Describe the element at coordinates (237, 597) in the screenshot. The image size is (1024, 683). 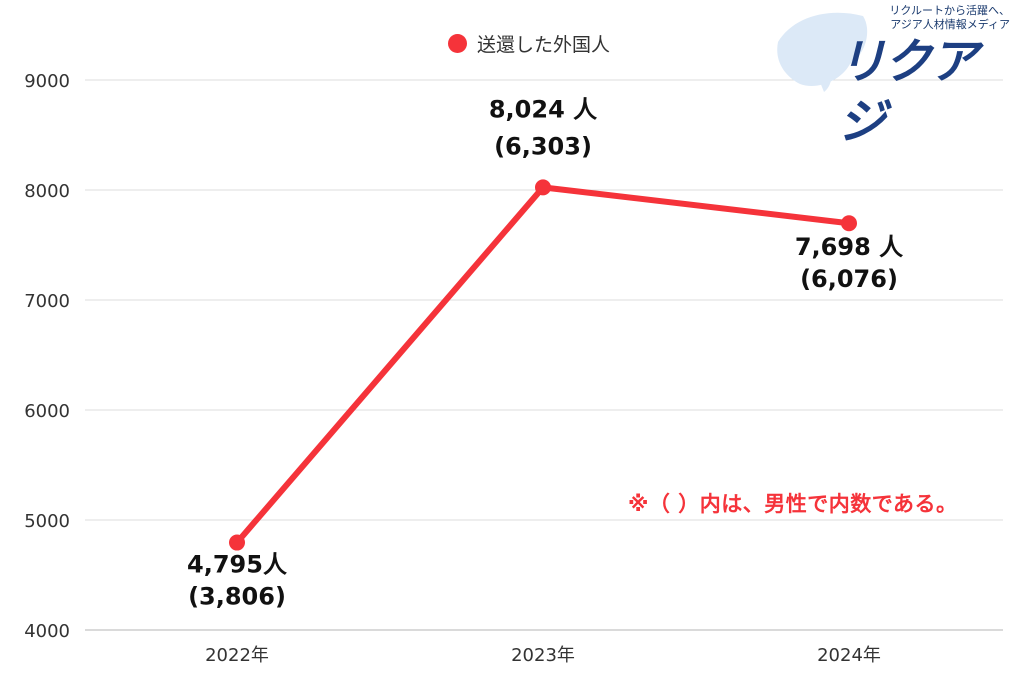
I see `data-label-male: (3,806)` at that location.